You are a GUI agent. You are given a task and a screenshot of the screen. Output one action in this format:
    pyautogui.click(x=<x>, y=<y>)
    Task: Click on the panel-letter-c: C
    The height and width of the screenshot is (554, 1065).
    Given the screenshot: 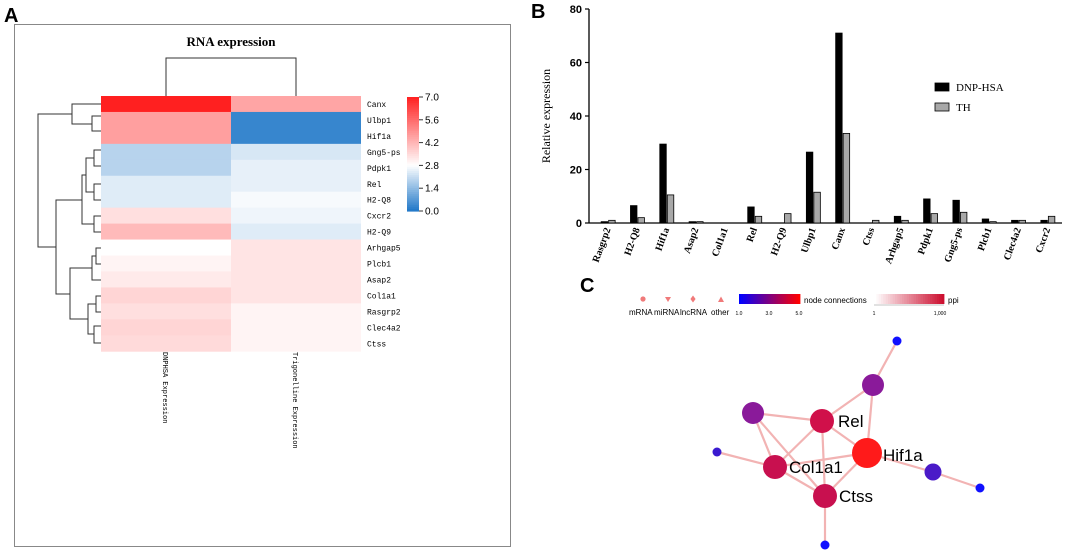 What is the action you would take?
    pyautogui.click(x=587, y=286)
    